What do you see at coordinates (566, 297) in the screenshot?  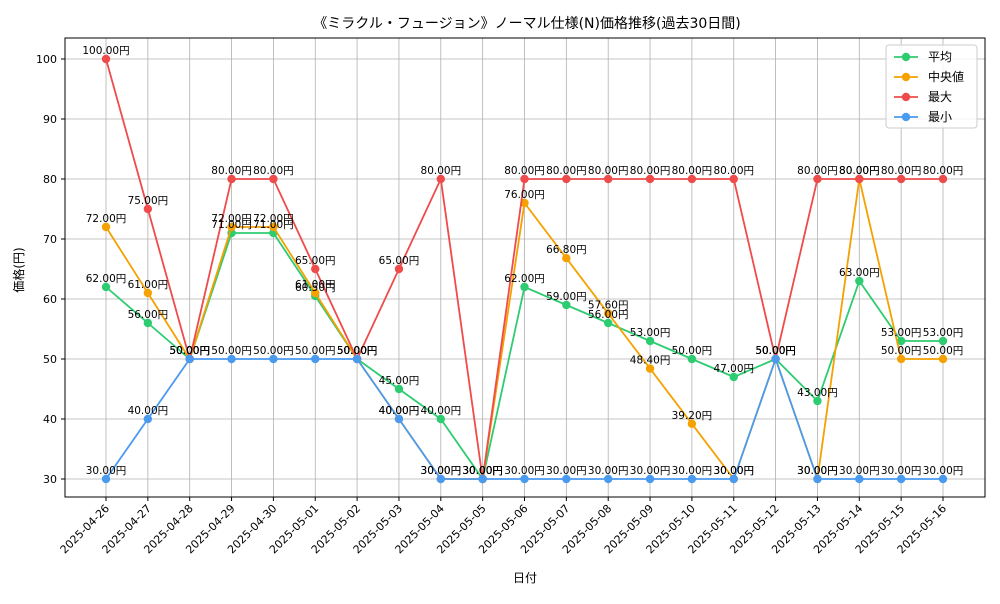 I see `data-label: 59.00円` at bounding box center [566, 297].